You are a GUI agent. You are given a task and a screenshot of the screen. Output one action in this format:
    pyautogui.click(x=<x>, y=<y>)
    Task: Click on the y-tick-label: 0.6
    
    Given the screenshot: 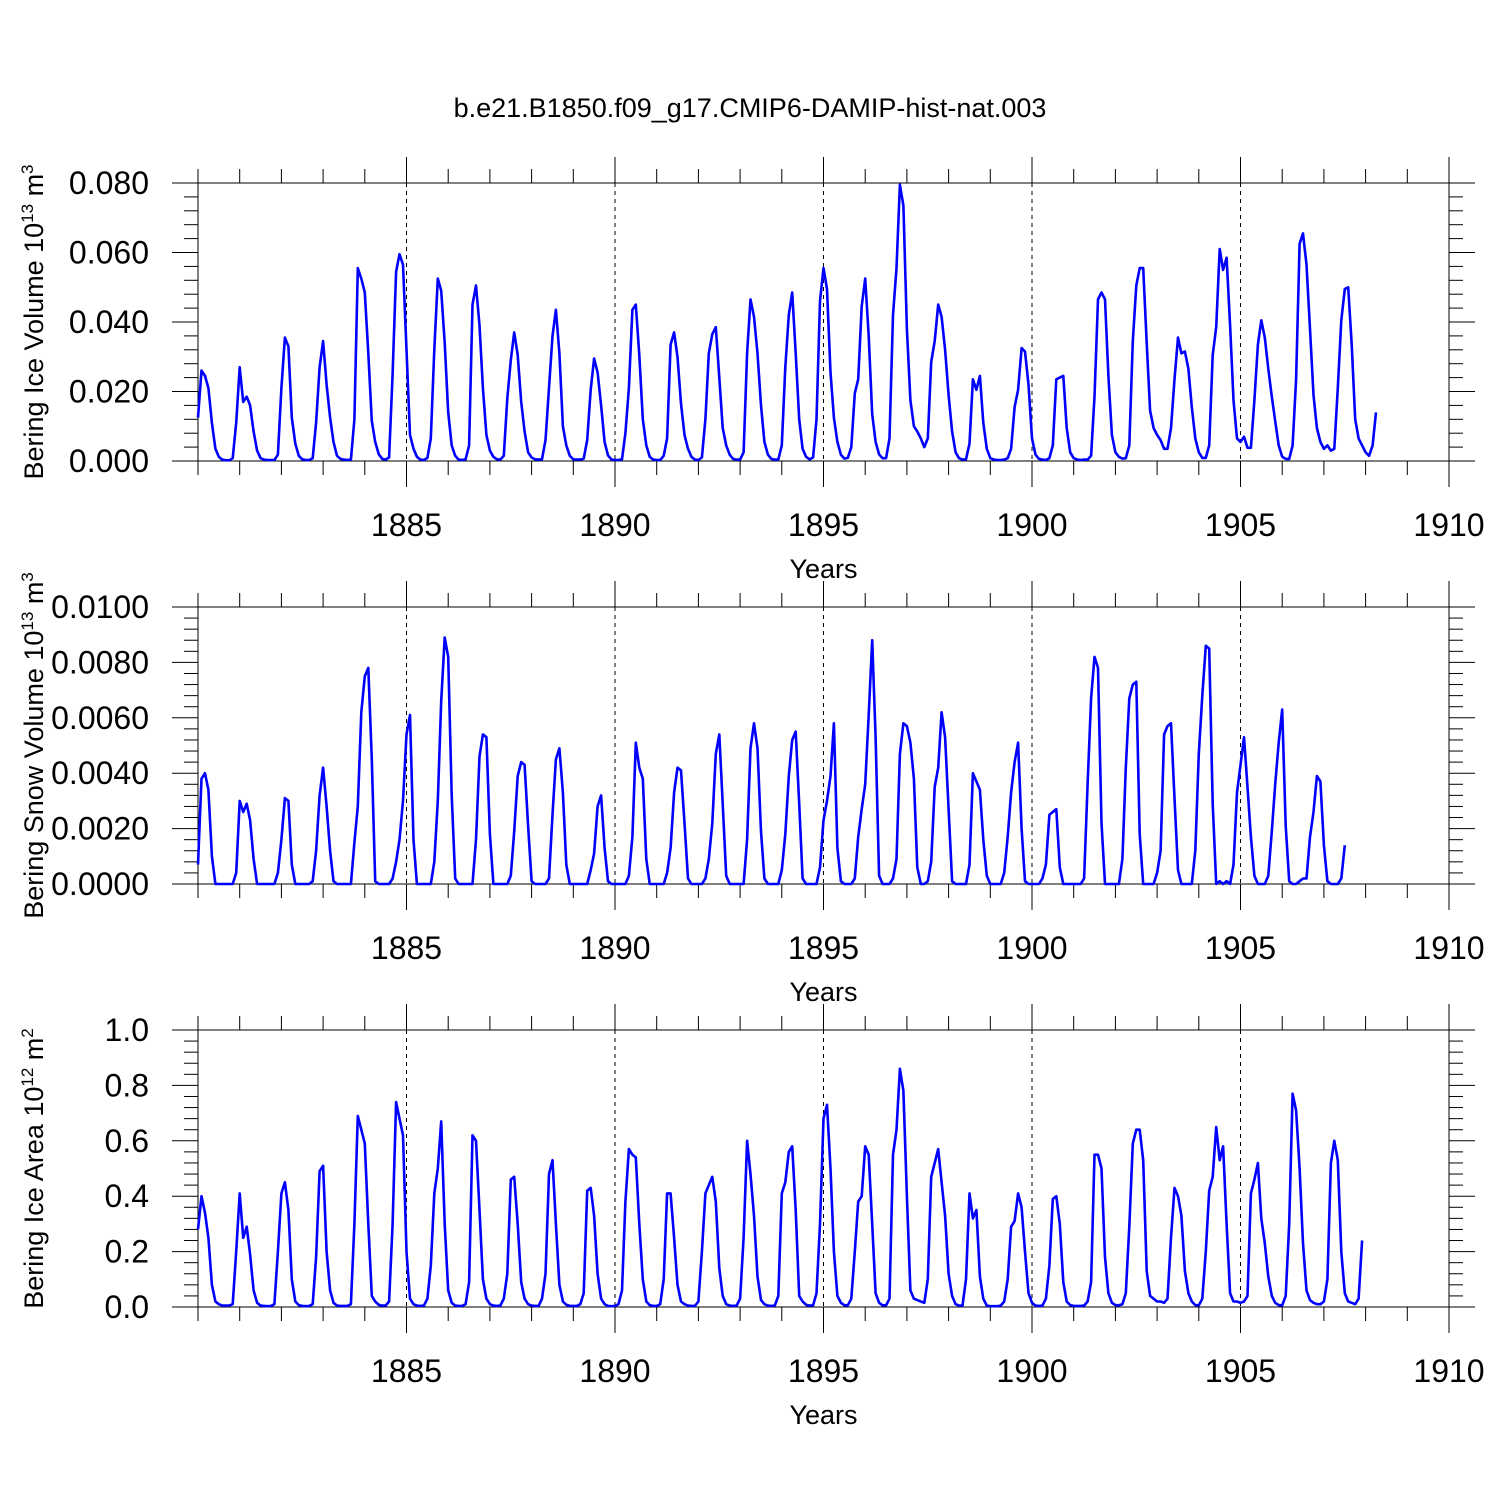 What is the action you would take?
    pyautogui.click(x=127, y=1141)
    